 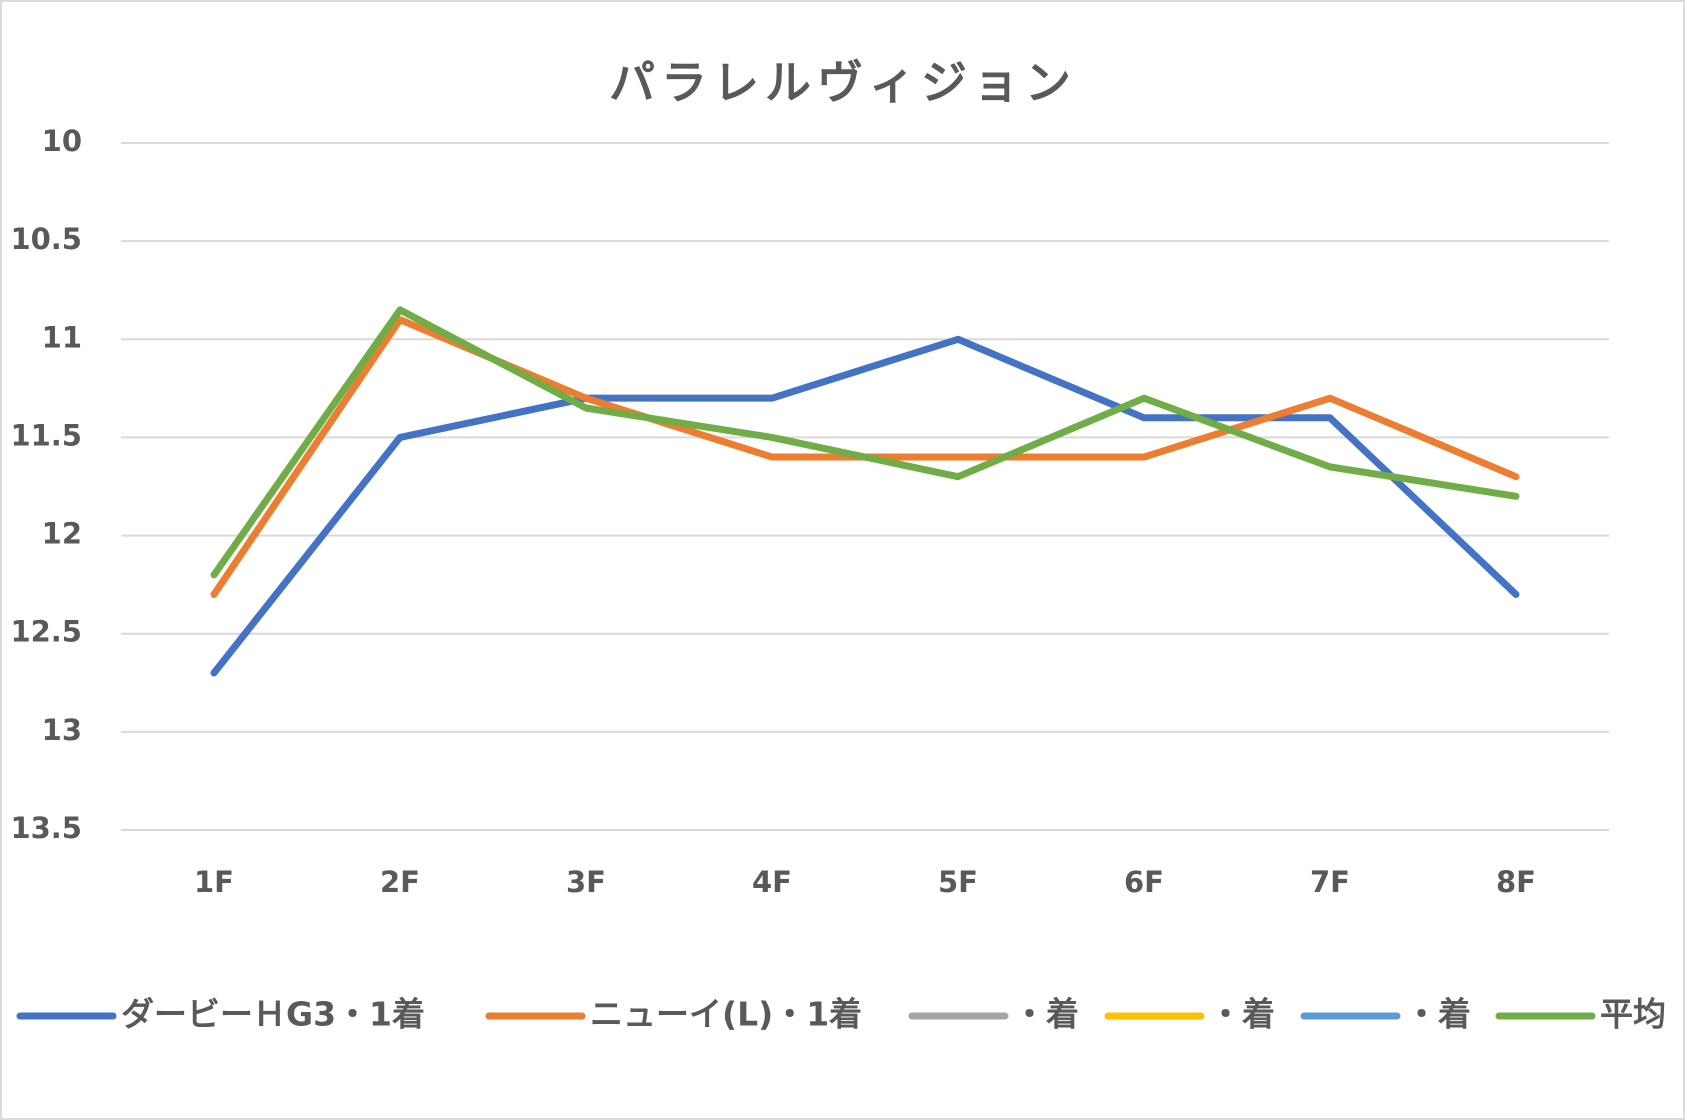 I want to click on y-tick-label: 10.5, so click(x=46, y=239).